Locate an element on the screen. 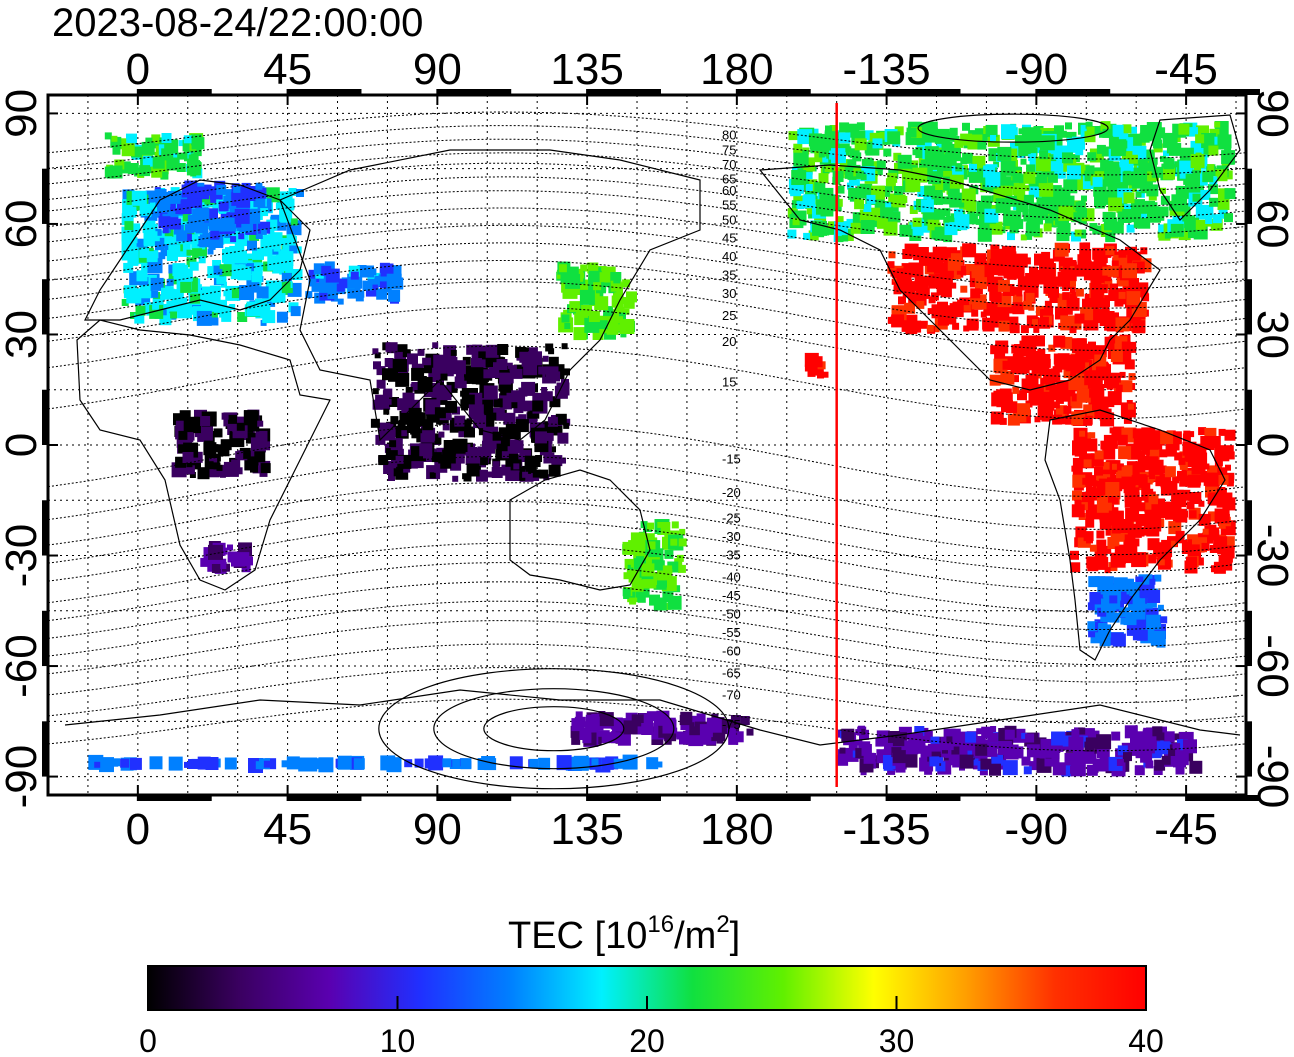 The height and width of the screenshot is (1057, 1294). y-tick-label-left: -60 is located at coordinates (23, 666).